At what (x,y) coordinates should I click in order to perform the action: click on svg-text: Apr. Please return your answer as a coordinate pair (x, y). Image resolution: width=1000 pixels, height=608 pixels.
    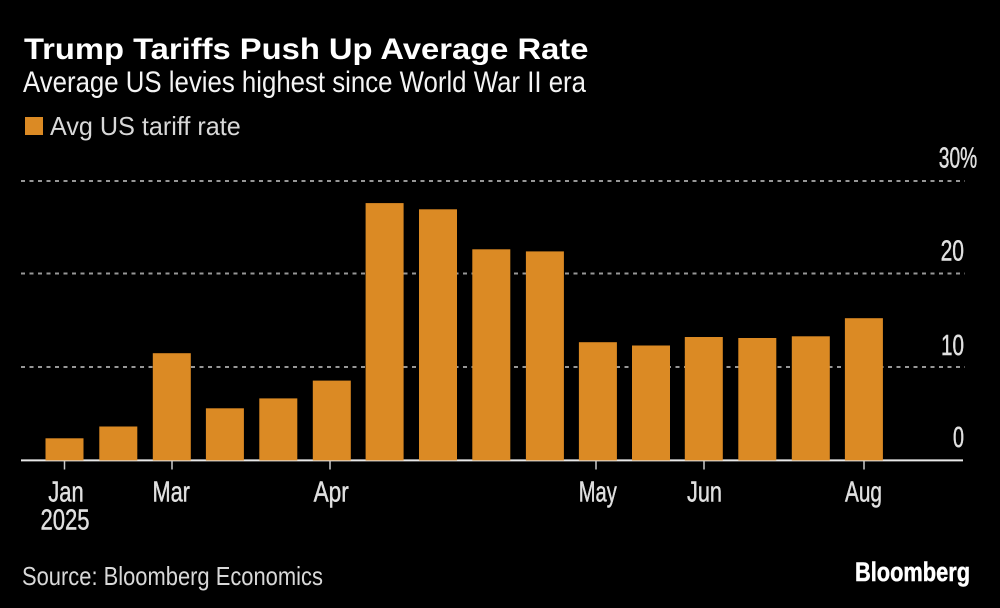
    Looking at the image, I should click on (332, 492).